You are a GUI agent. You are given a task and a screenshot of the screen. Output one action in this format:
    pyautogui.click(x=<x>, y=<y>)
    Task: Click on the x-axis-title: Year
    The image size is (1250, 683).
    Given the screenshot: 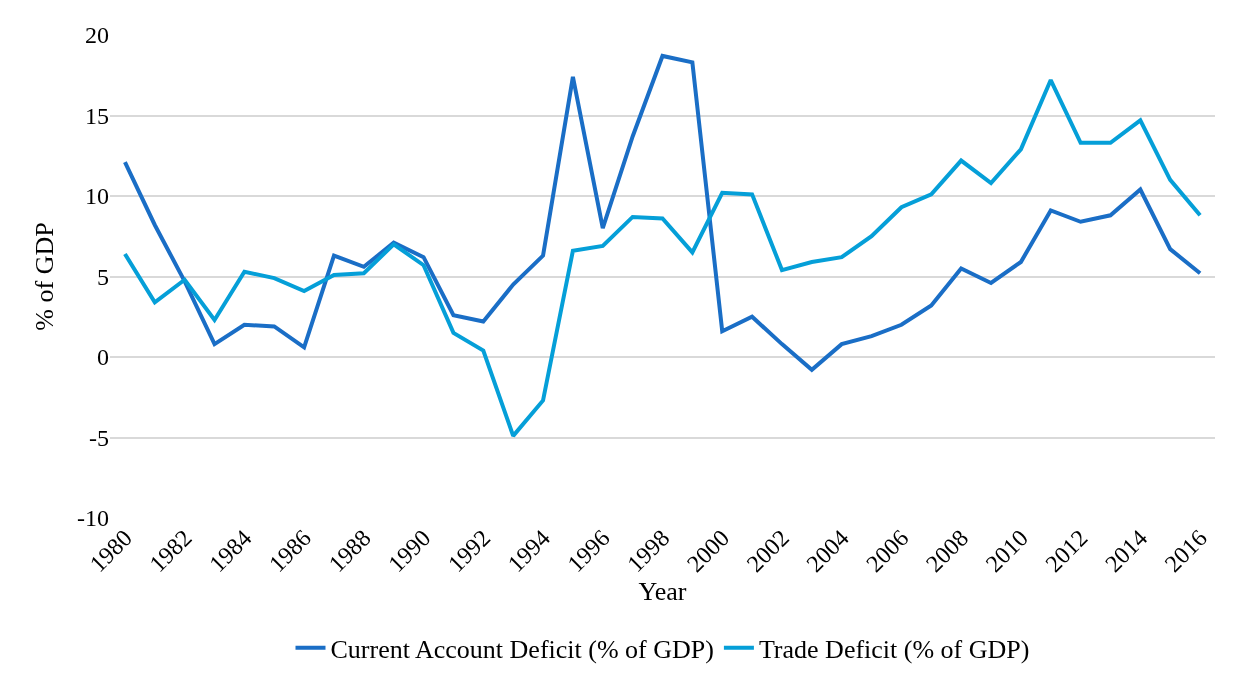 What is the action you would take?
    pyautogui.click(x=662, y=591)
    